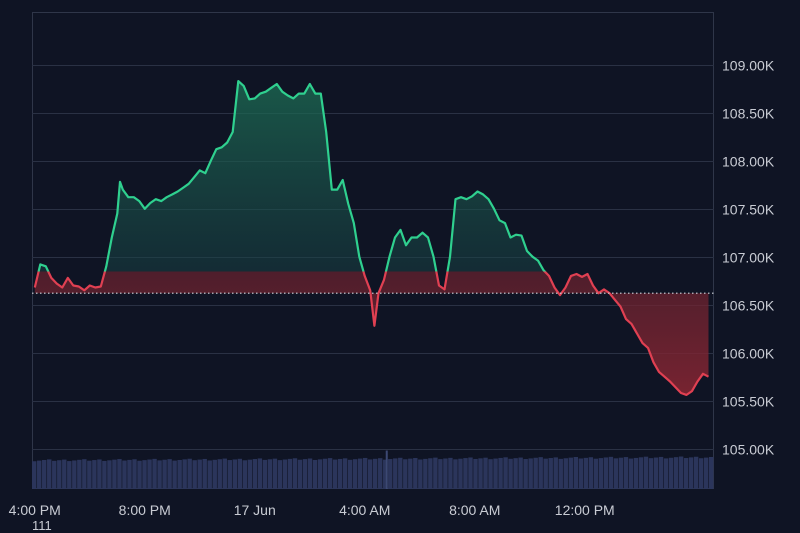  I want to click on x-tick-label: 8:00 AM, so click(474, 510).